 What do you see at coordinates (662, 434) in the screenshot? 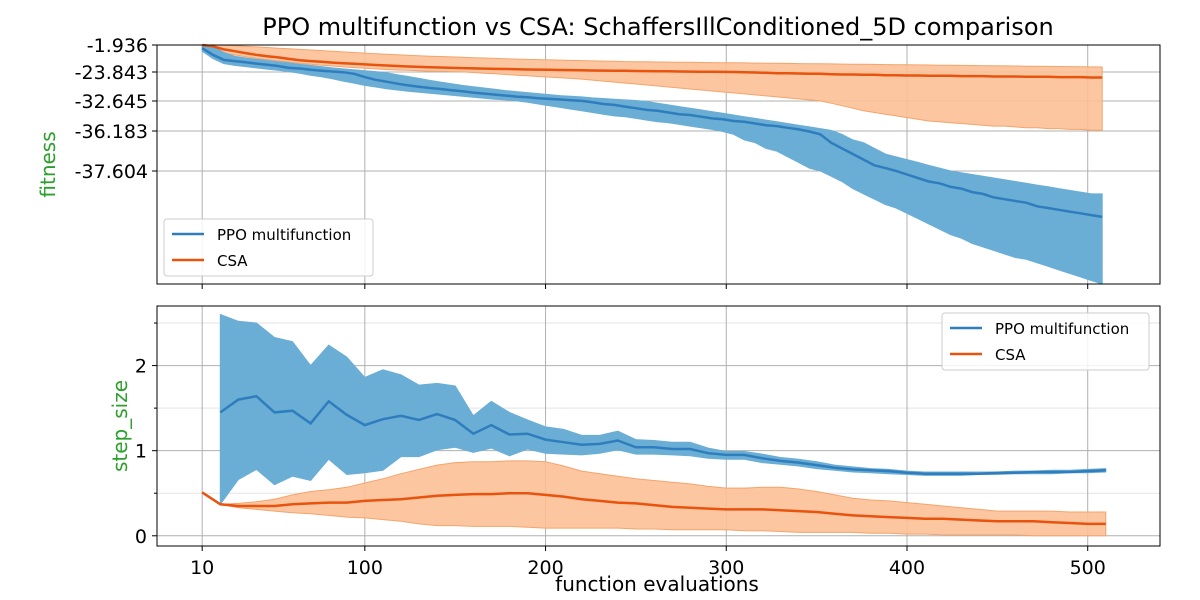
I see `ppo-step-line` at bounding box center [662, 434].